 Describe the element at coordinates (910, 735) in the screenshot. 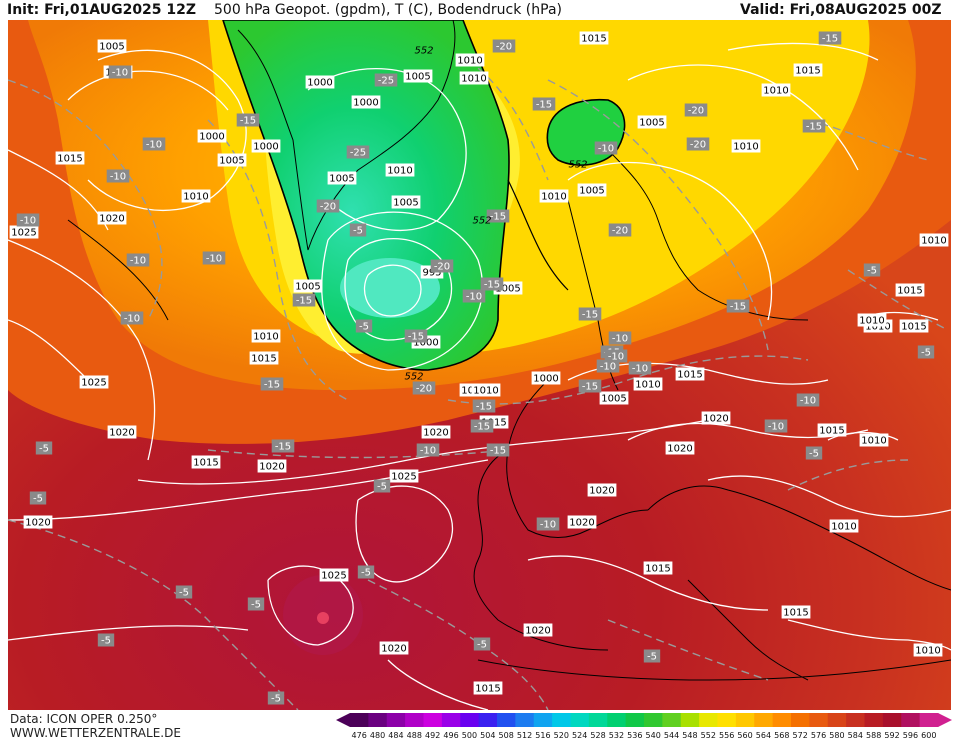

I see `scale-tick-label: 596` at that location.